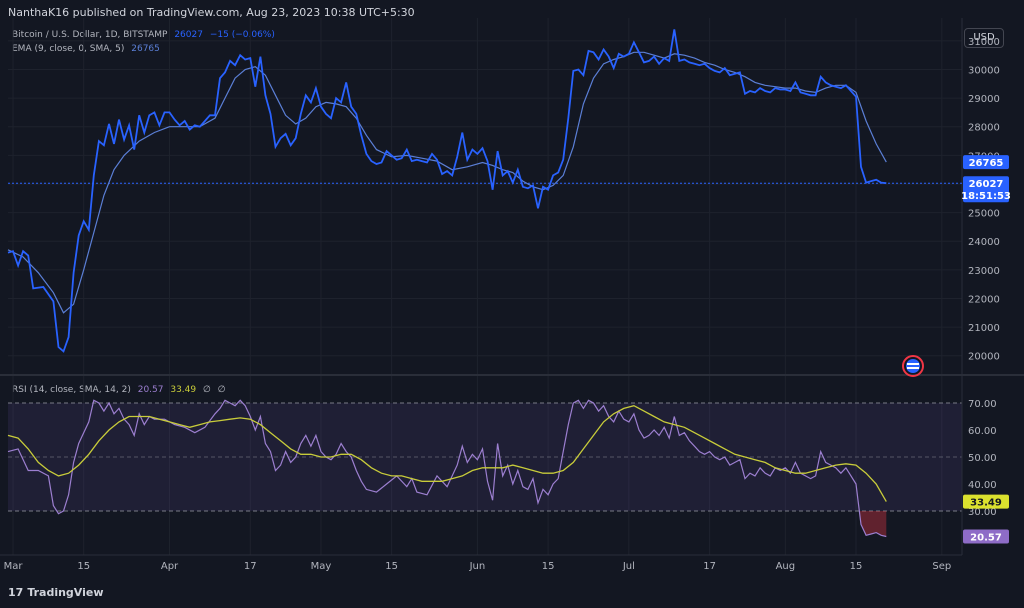 The width and height of the screenshot is (1024, 608). Describe the element at coordinates (984, 71) in the screenshot. I see `price-tick-label: 30000` at that location.